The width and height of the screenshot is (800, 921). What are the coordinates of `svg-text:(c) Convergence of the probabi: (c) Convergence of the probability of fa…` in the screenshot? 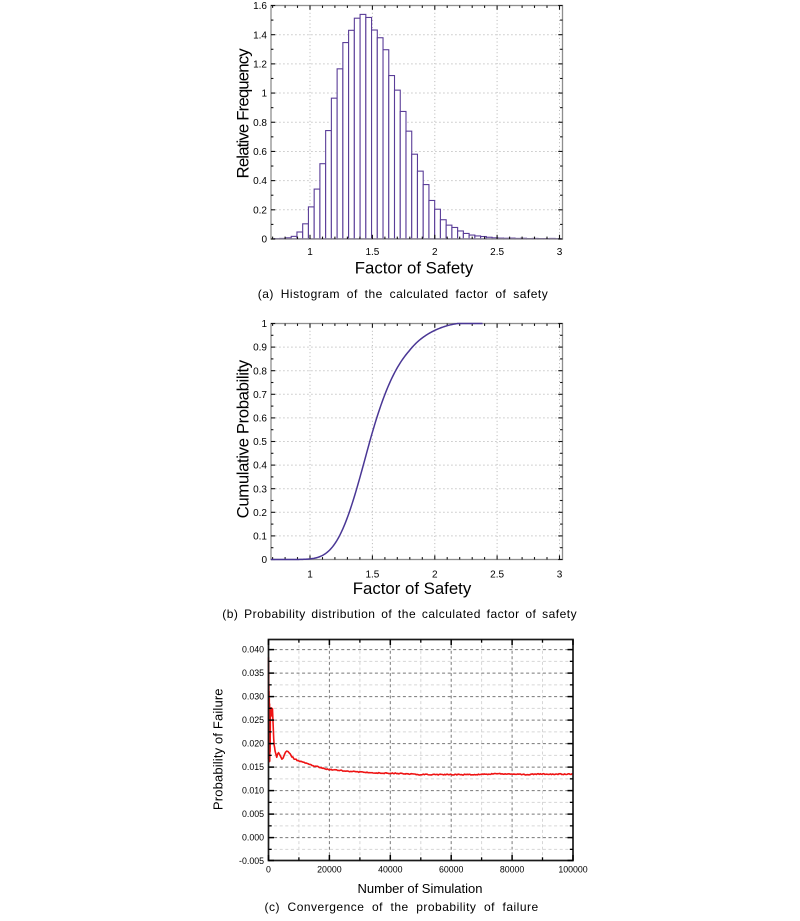 It's located at (402, 907).